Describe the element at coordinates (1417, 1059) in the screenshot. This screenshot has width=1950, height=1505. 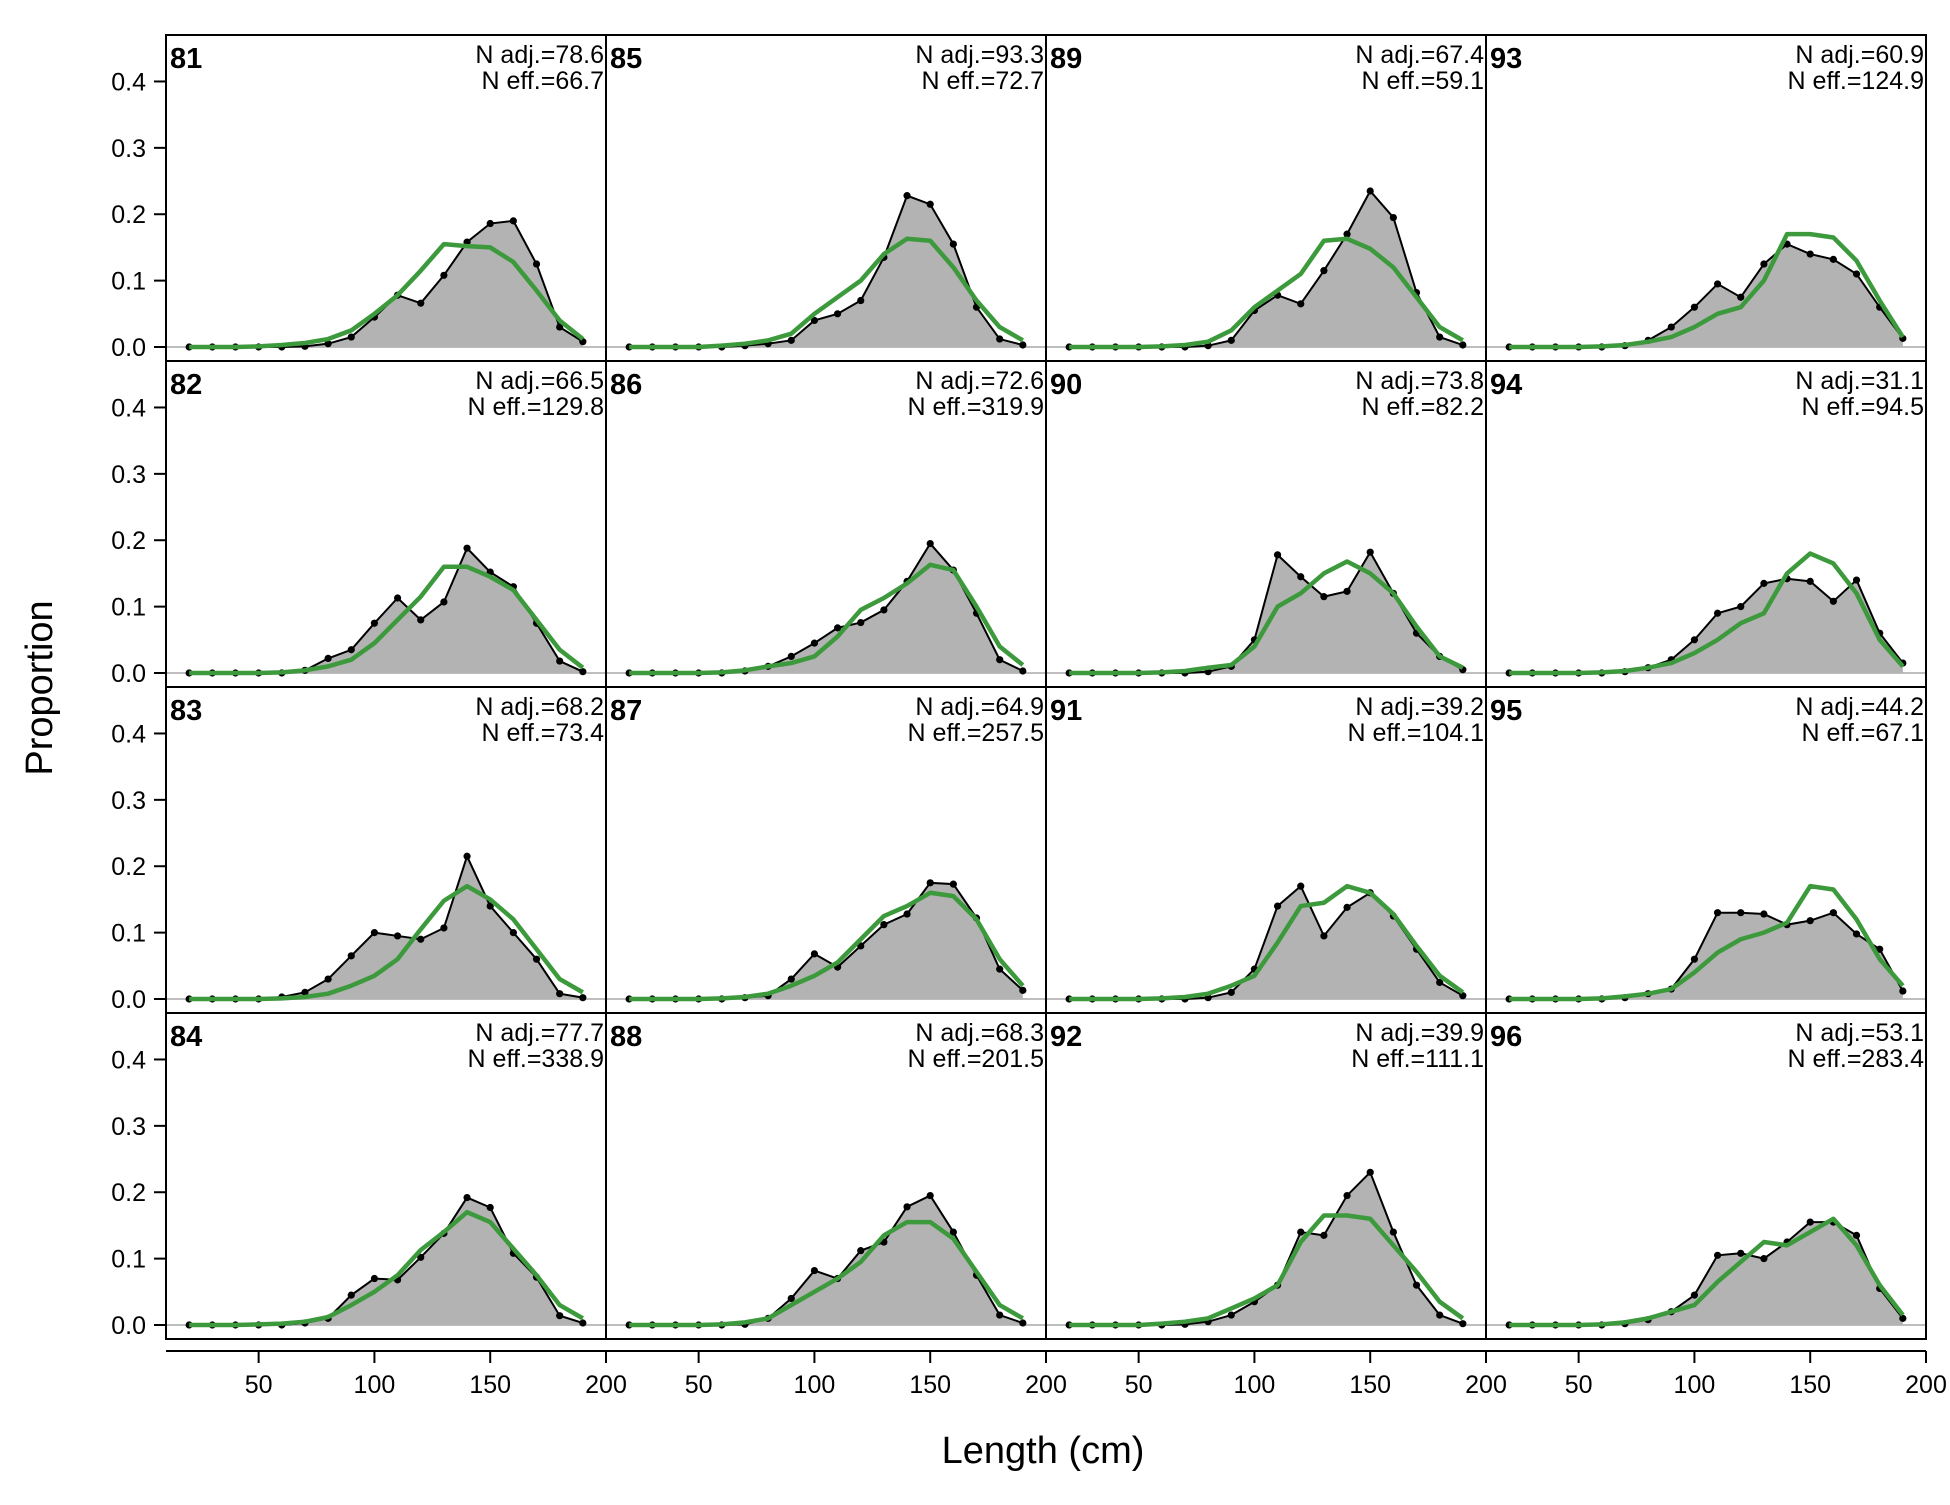
I see `n-eff-text: N eff.=111.1` at that location.